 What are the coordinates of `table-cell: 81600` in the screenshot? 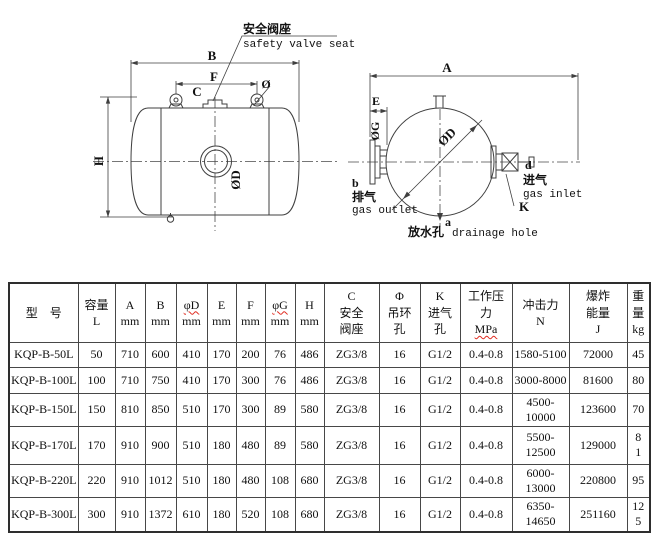 It's located at (598, 380).